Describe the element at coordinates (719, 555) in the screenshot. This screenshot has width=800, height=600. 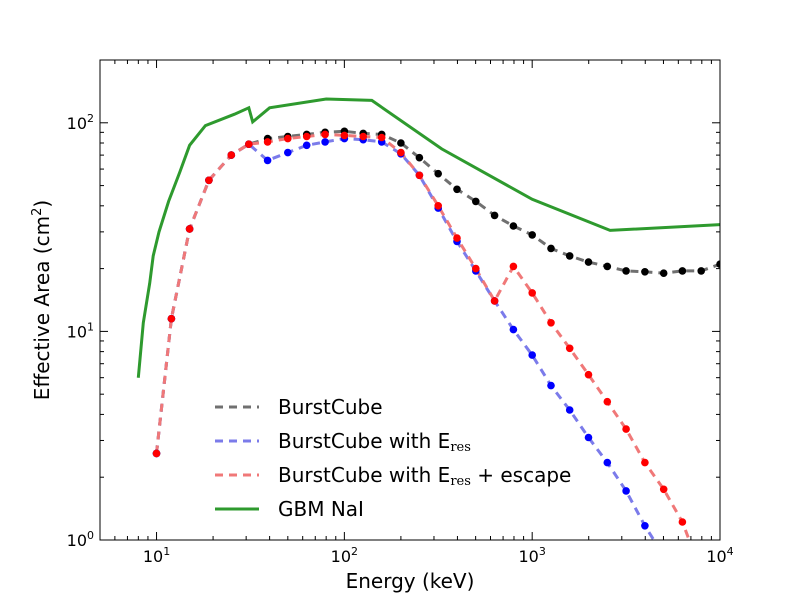
I see `x-tick-label: 10⁴` at that location.